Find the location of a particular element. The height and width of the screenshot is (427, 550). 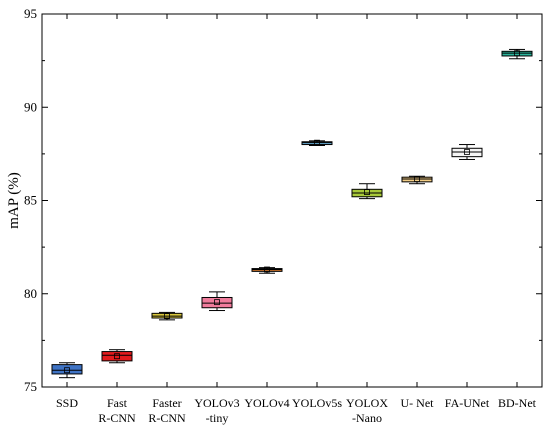

y-tick-label: 75 is located at coordinates (30, 386).